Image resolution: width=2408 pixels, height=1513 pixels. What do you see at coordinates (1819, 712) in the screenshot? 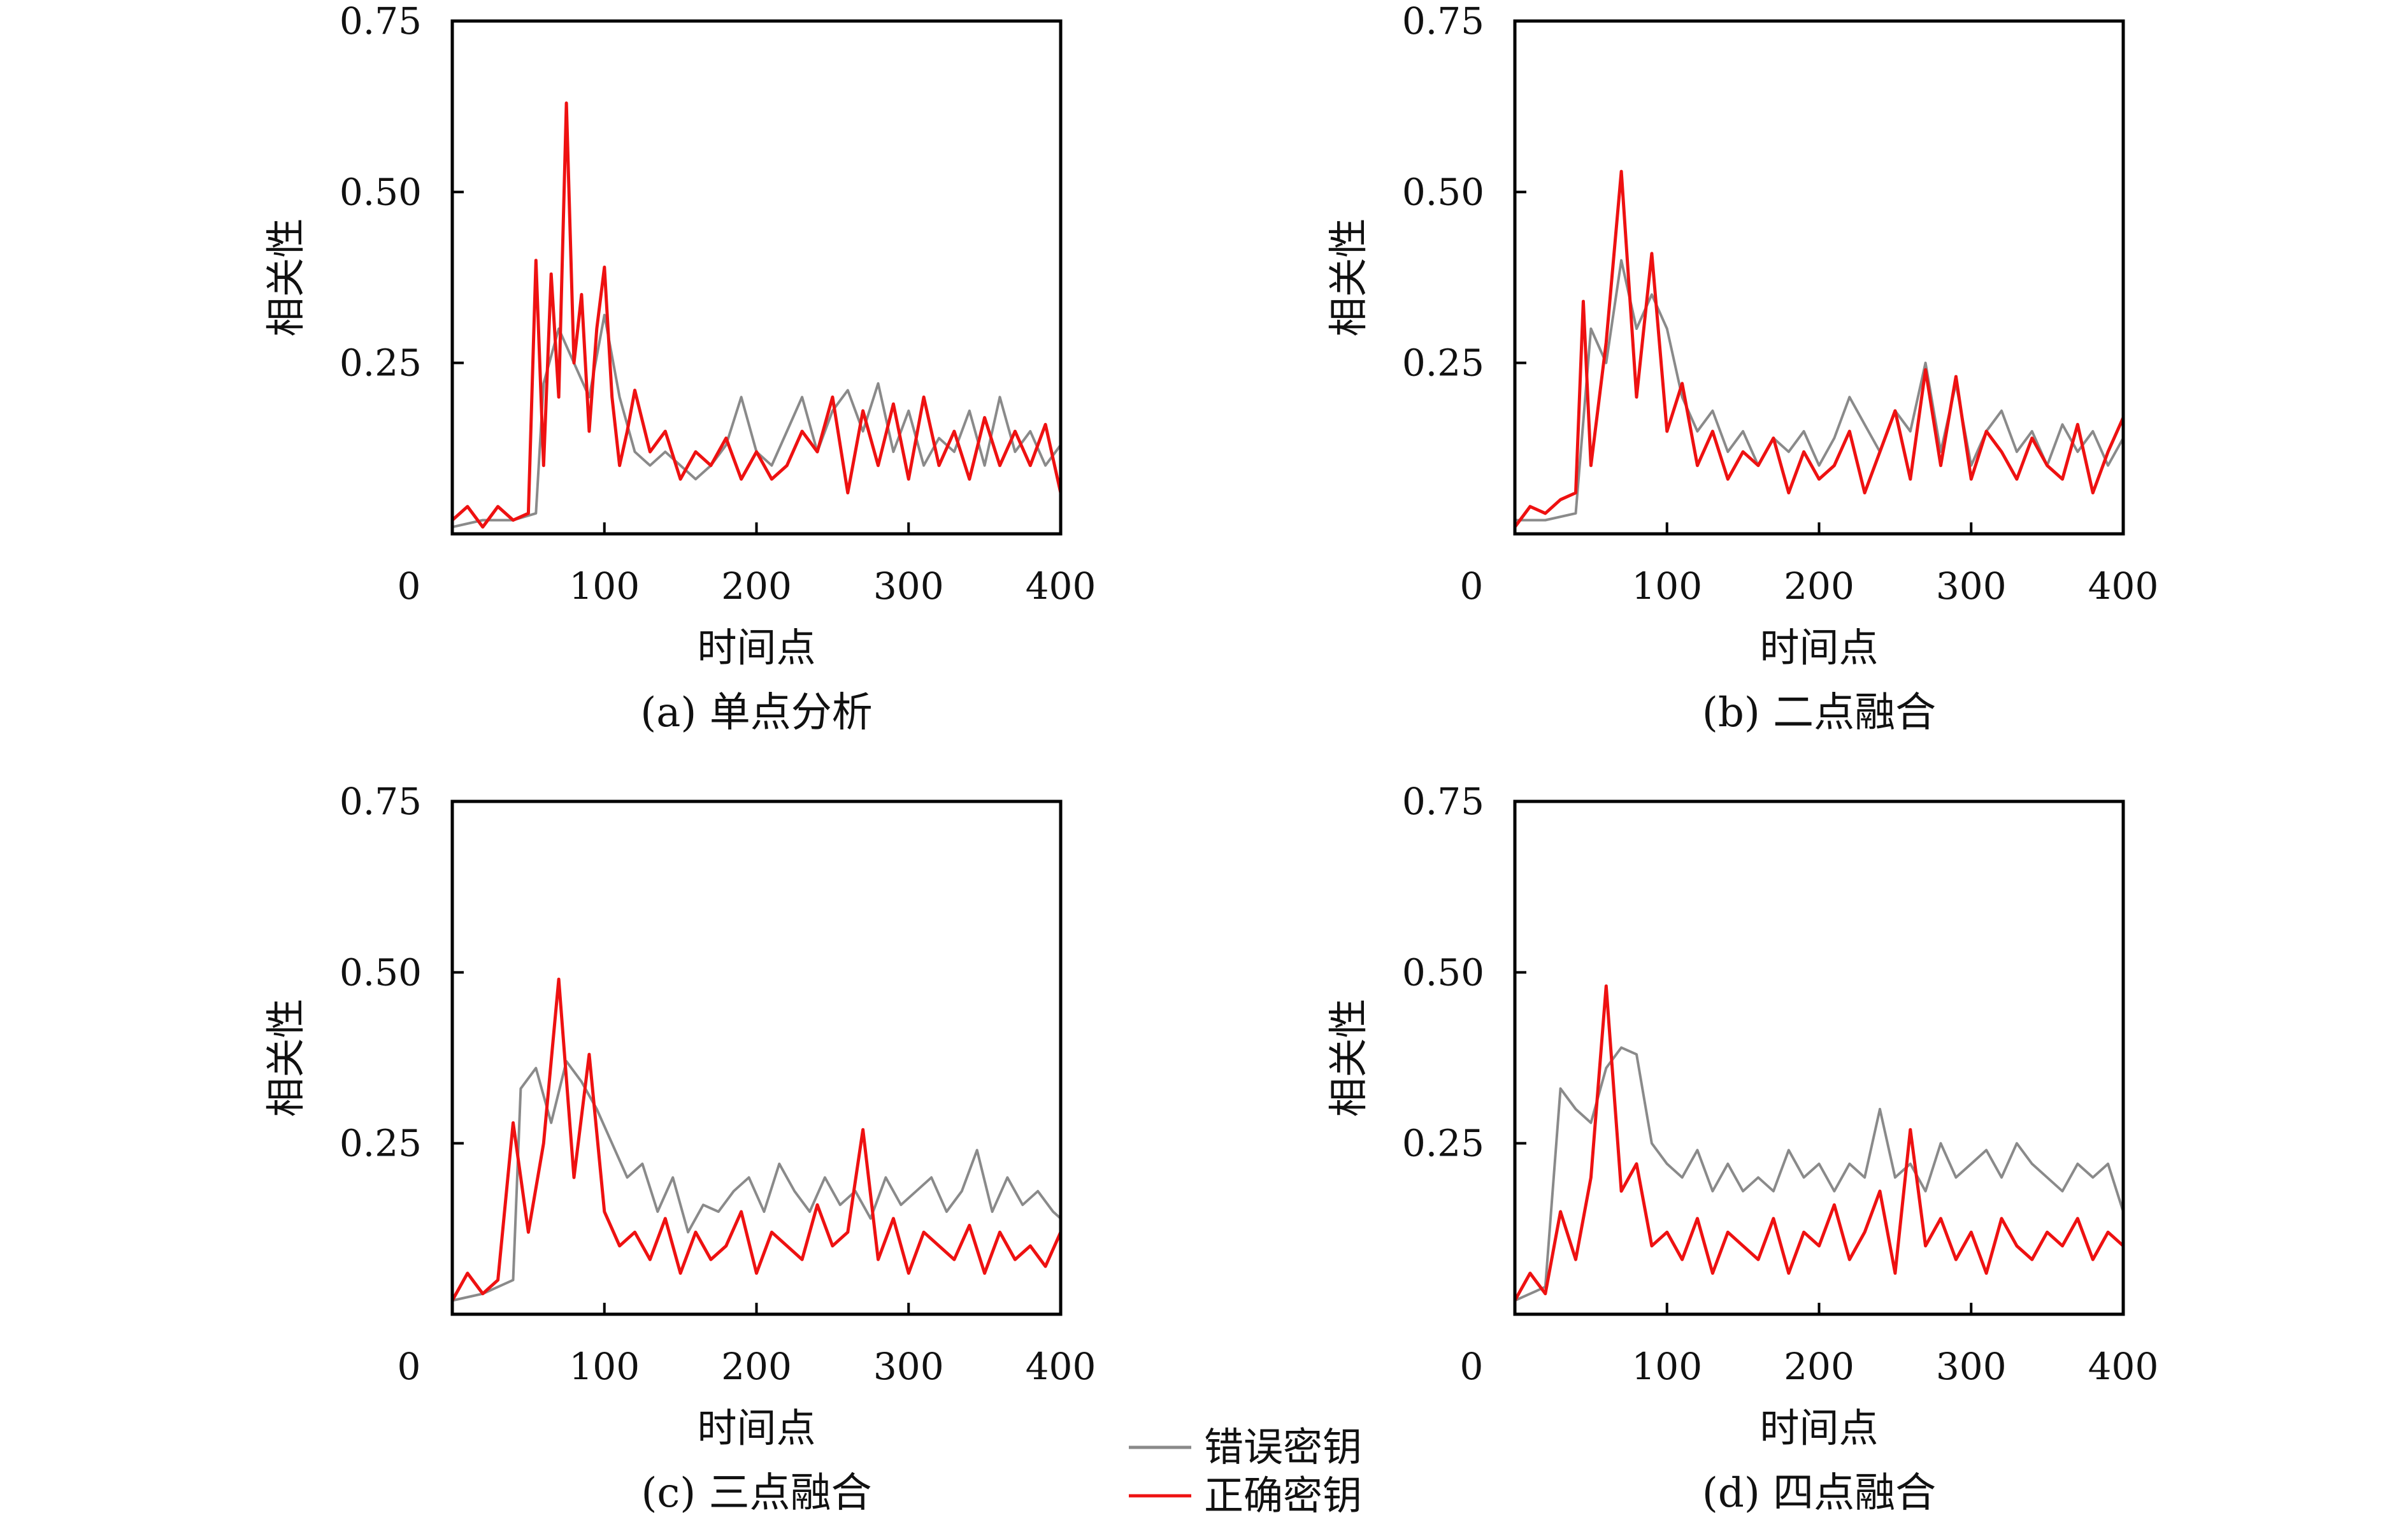
I see `subplot-caption: (b) 二点融合` at bounding box center [1819, 712].